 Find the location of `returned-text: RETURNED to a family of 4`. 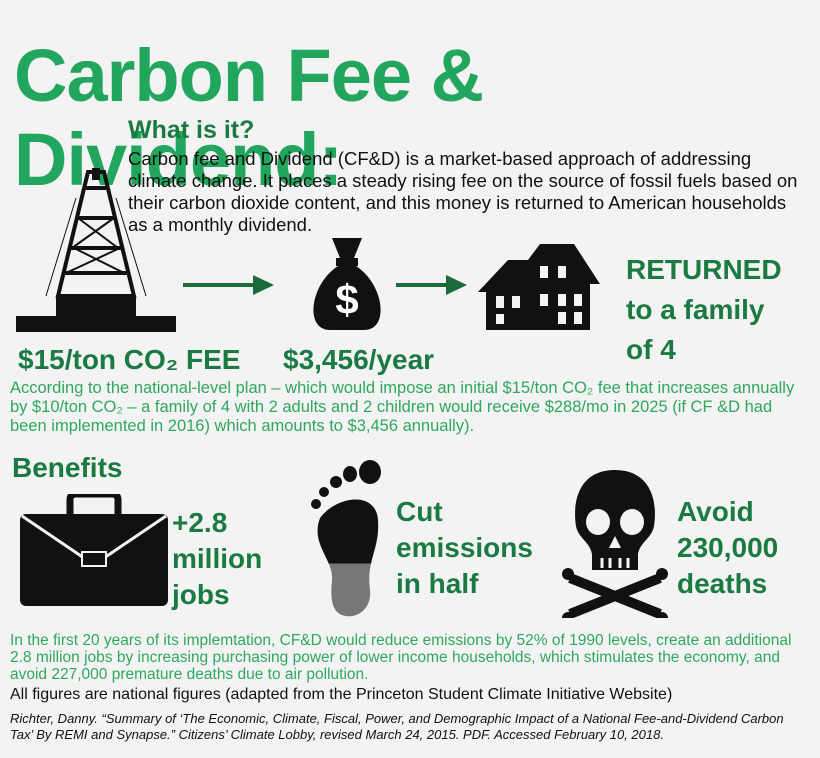

returned-text: RETURNED to a family of 4 is located at coordinates (704, 310).